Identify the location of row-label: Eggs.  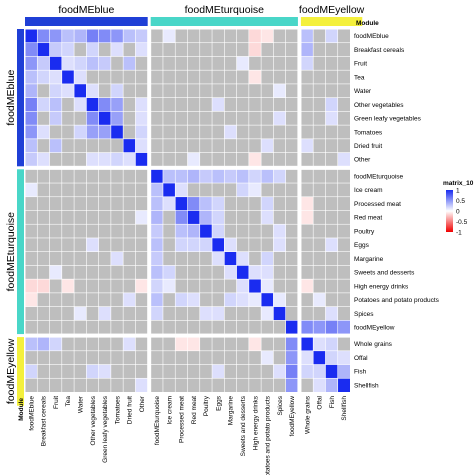
(362, 245).